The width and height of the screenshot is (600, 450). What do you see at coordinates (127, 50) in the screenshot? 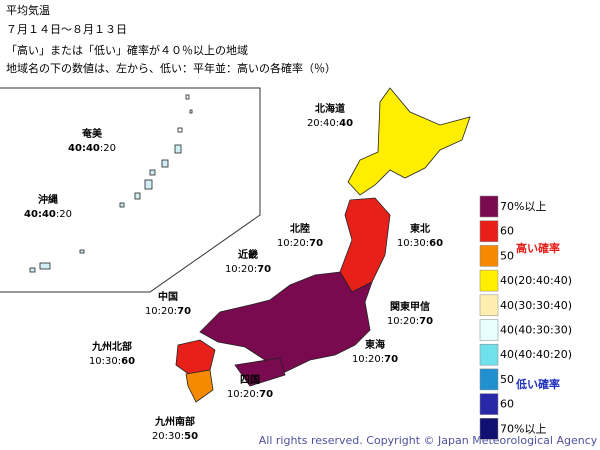
I see `subtitle: 「高い」または「低い」確率が４０％以上の地域` at bounding box center [127, 50].